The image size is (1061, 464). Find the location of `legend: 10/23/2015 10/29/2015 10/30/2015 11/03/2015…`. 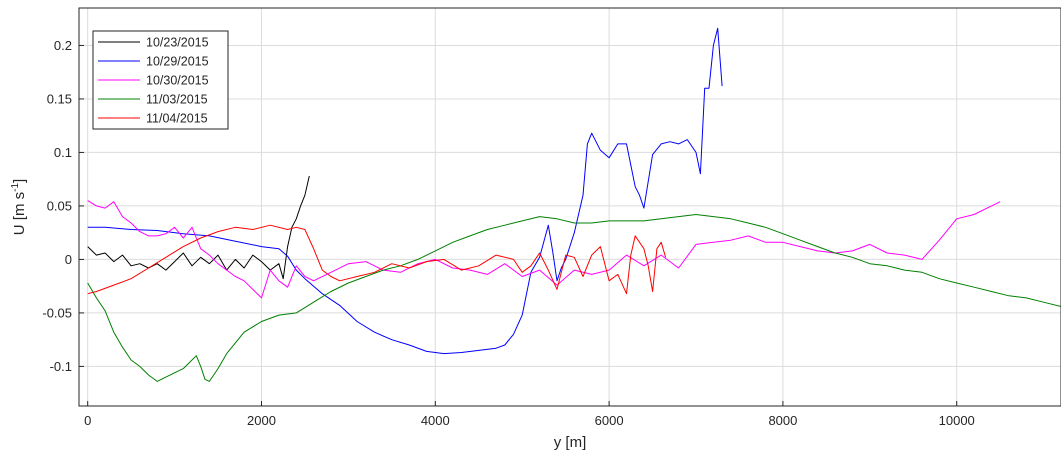

legend: 10/23/2015 10/29/2015 10/30/2015 11/03/2015… is located at coordinates (160, 80).